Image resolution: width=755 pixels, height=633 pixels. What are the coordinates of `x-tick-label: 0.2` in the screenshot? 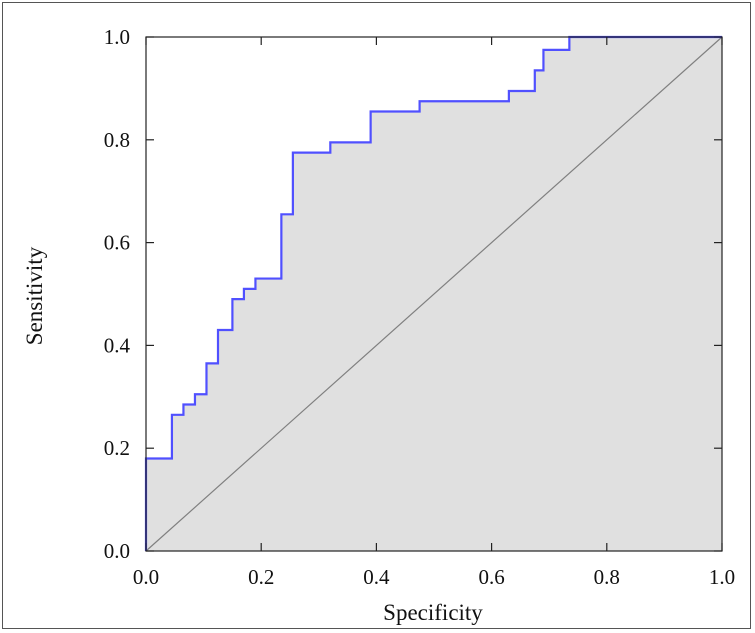 It's located at (261, 577).